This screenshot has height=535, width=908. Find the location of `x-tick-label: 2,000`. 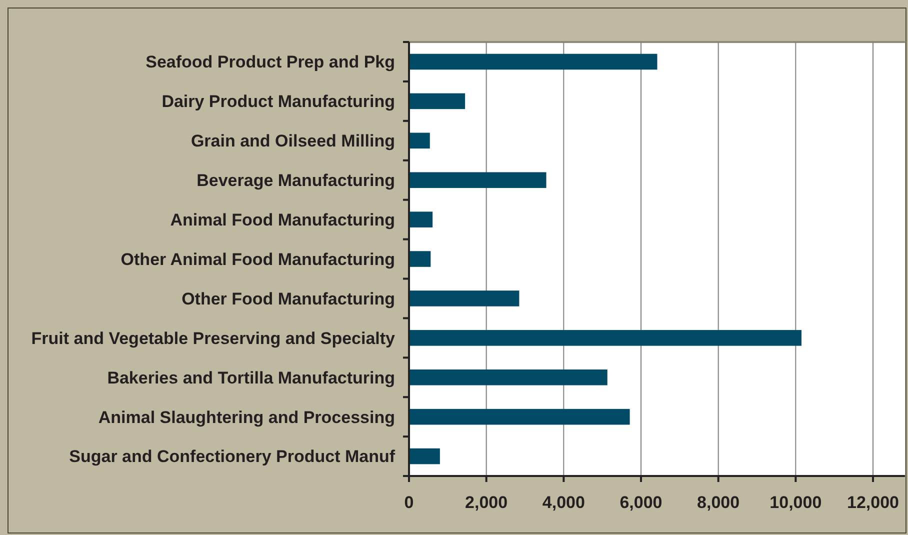

x-tick-label: 2,000 is located at coordinates (486, 502).